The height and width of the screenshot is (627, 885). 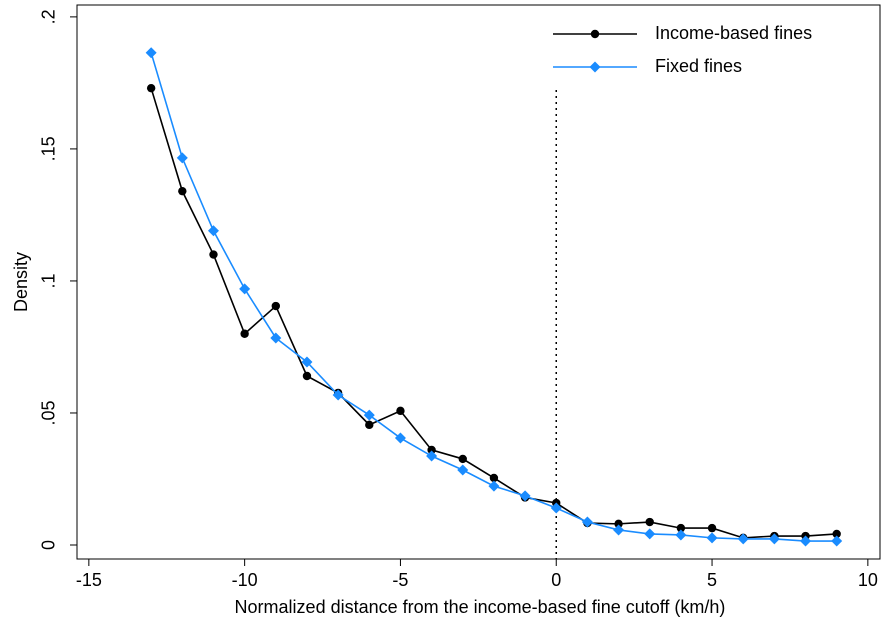 I want to click on y-tick-label: 0, so click(x=49, y=545).